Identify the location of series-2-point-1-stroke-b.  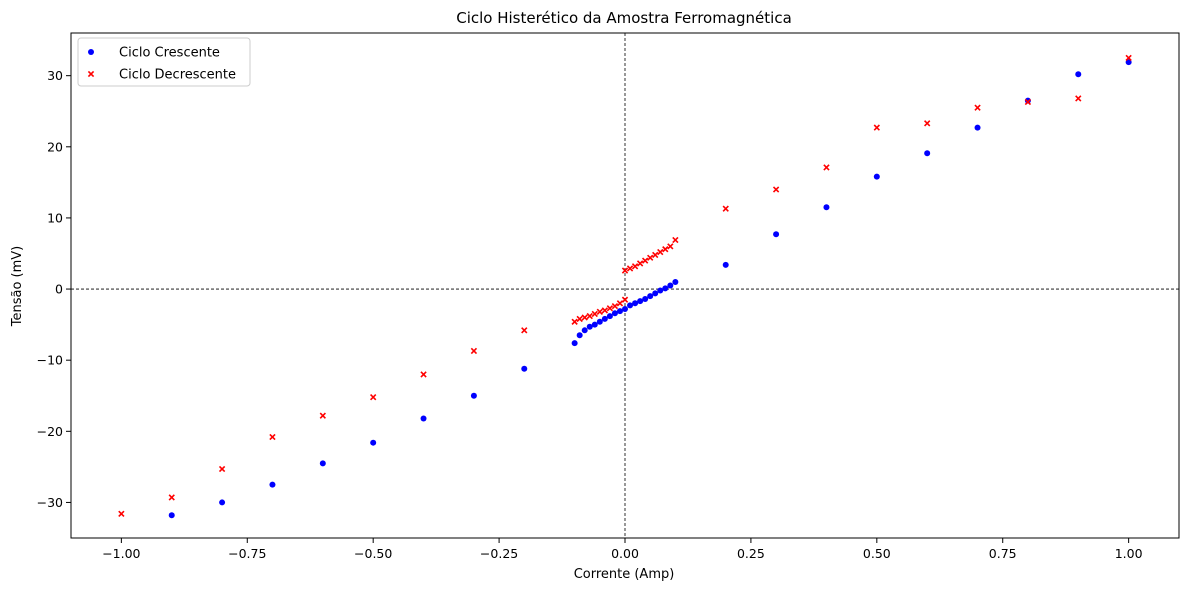
(121, 513).